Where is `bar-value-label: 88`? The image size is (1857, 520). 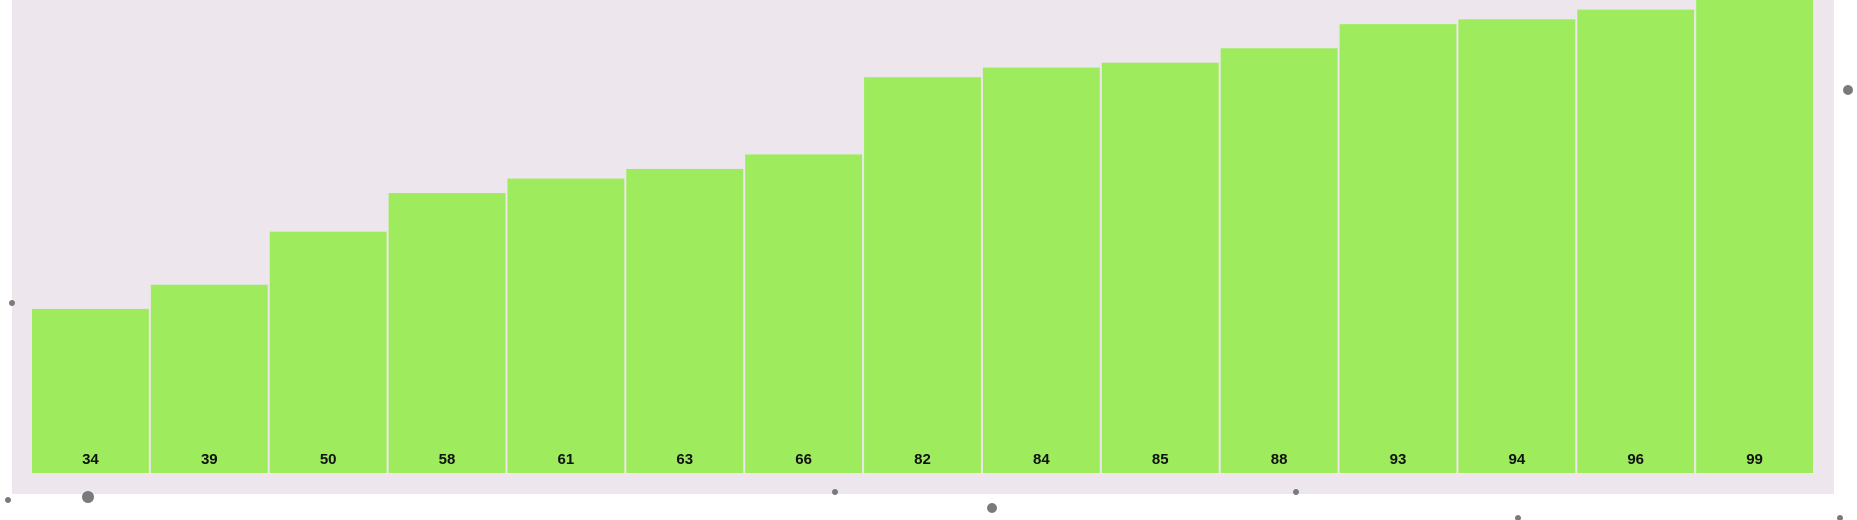
bar-value-label: 88 is located at coordinates (1279, 459).